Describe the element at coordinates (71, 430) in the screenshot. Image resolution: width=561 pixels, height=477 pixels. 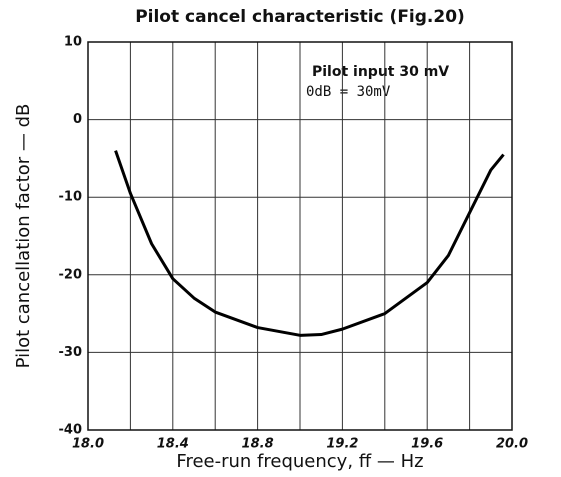
I see `y-tick-label: -40` at that location.